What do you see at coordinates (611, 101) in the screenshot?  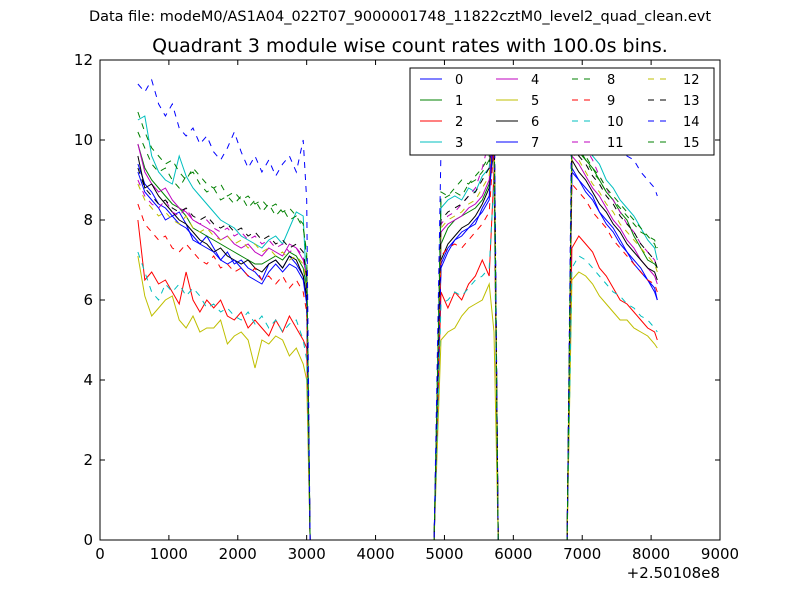 I see `legend-label: 9` at bounding box center [611, 101].